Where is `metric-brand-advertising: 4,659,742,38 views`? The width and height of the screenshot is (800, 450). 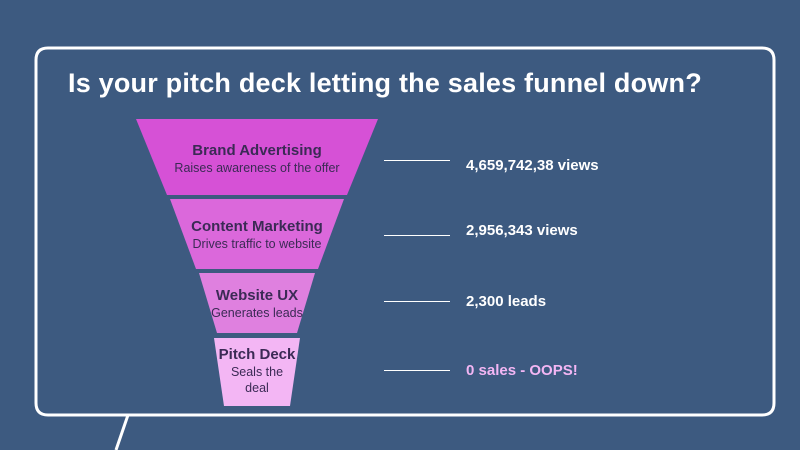
metric-brand-advertising: 4,659,742,38 views is located at coordinates (532, 165).